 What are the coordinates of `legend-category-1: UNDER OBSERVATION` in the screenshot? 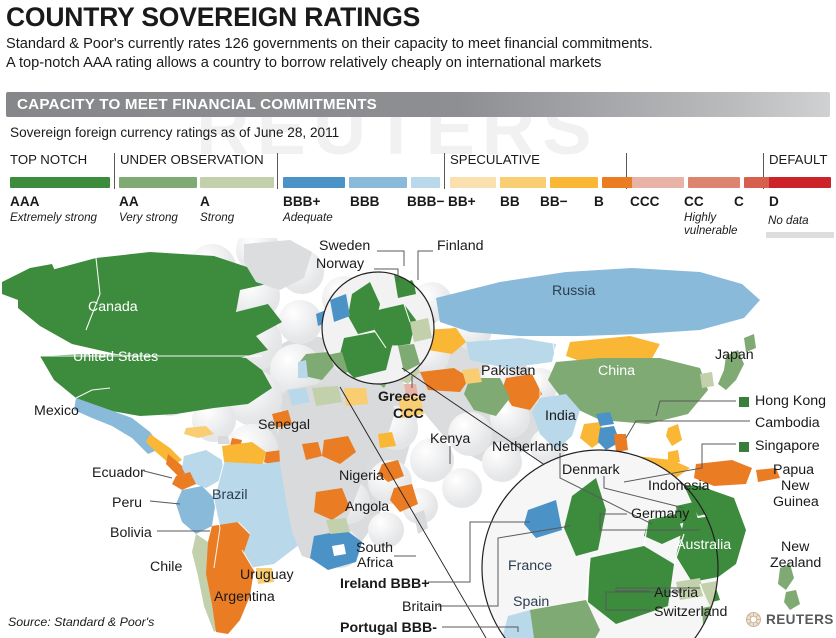 It's located at (192, 159).